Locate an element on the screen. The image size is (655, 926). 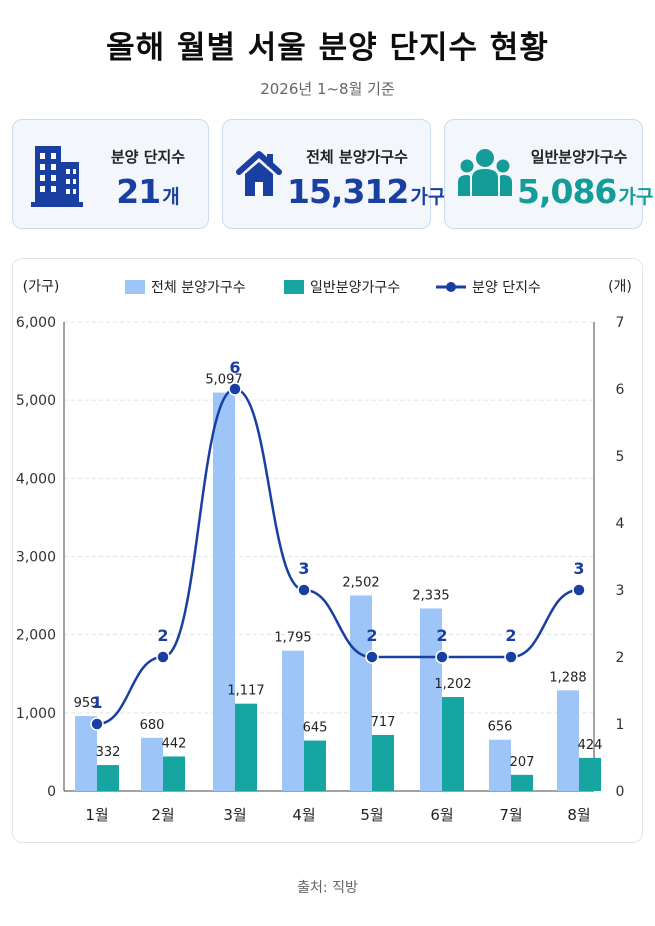
card-number: 5,086 is located at coordinates (567, 191).